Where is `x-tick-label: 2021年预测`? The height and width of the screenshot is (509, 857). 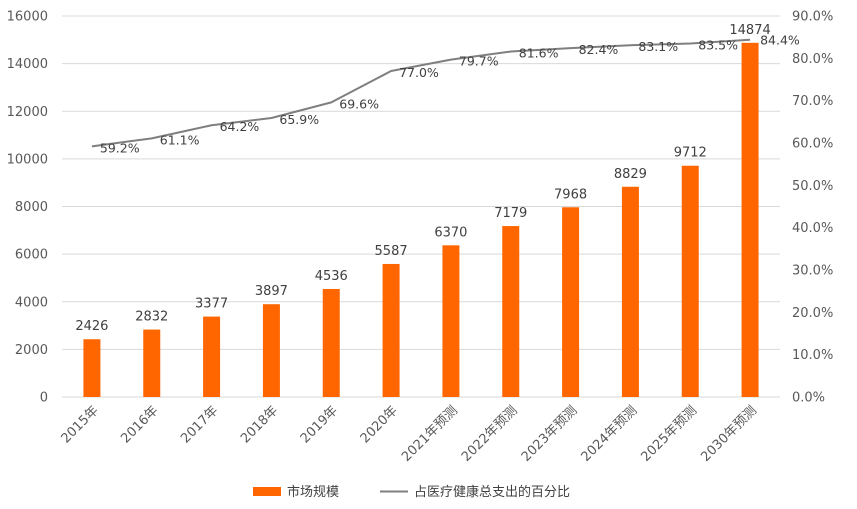
x-tick-label: 2021年预测 is located at coordinates (430, 434).